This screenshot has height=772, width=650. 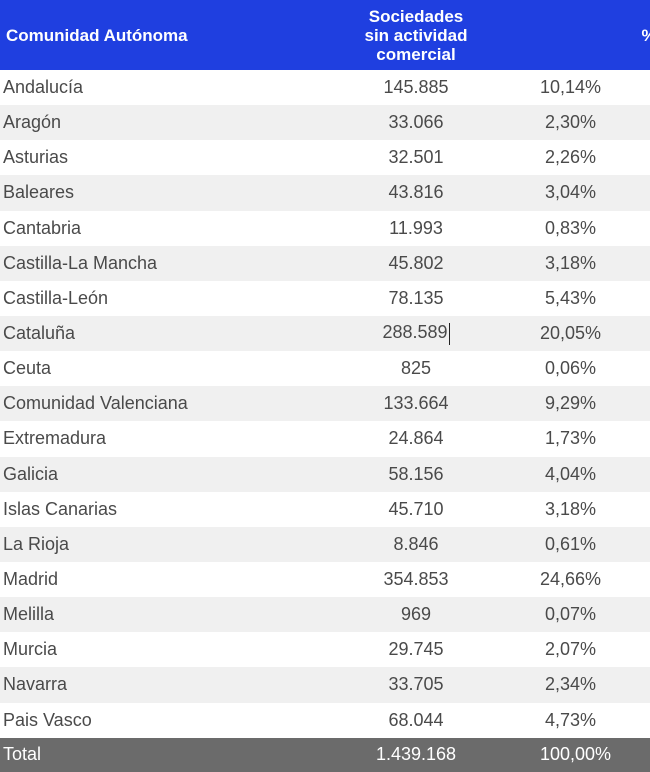 What do you see at coordinates (392, 650) in the screenshot?
I see `companies-cell: 29.745` at bounding box center [392, 650].